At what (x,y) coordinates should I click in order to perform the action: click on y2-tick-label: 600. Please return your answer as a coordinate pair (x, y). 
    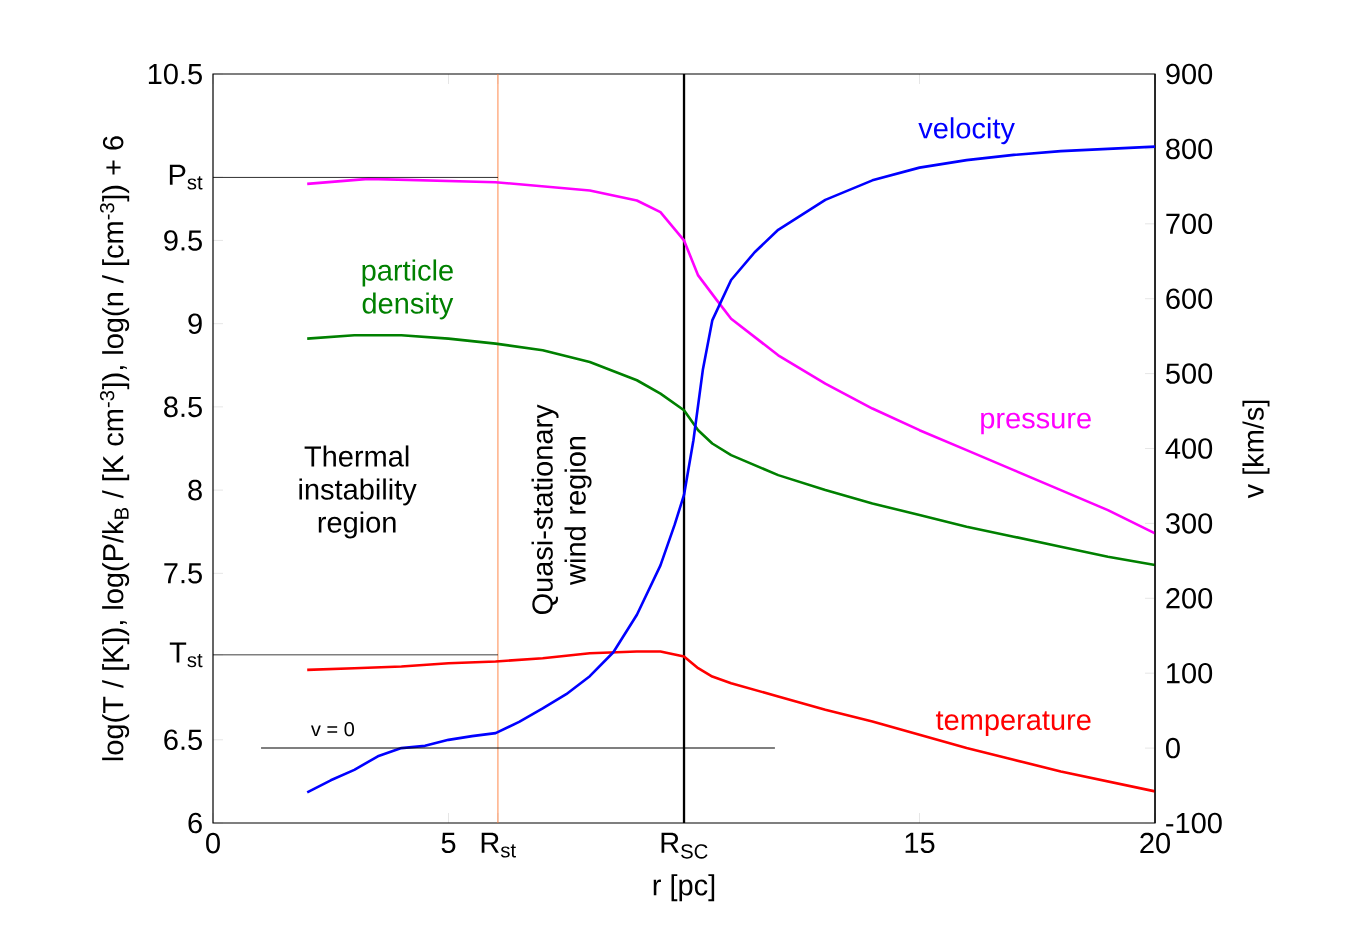
    Looking at the image, I should click on (1189, 298).